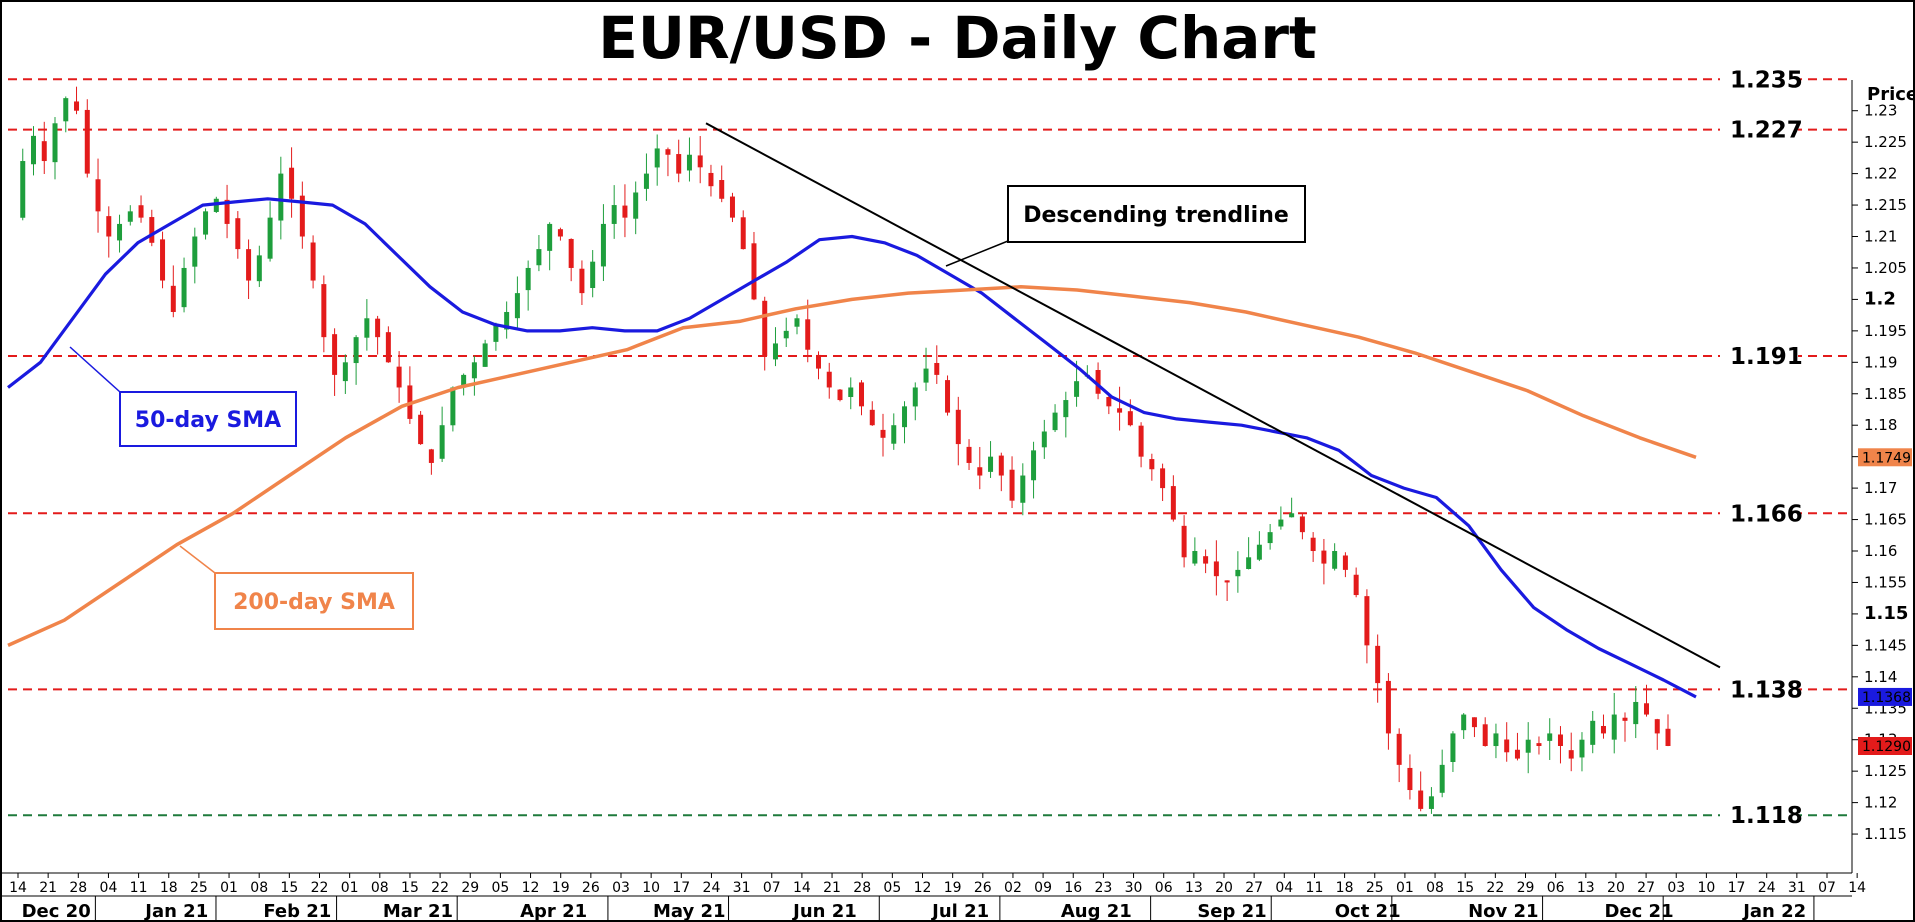 Image resolution: width=1915 pixels, height=922 pixels. Describe the element at coordinates (1885, 394) in the screenshot. I see `y-tick-label: 1.185` at that location.